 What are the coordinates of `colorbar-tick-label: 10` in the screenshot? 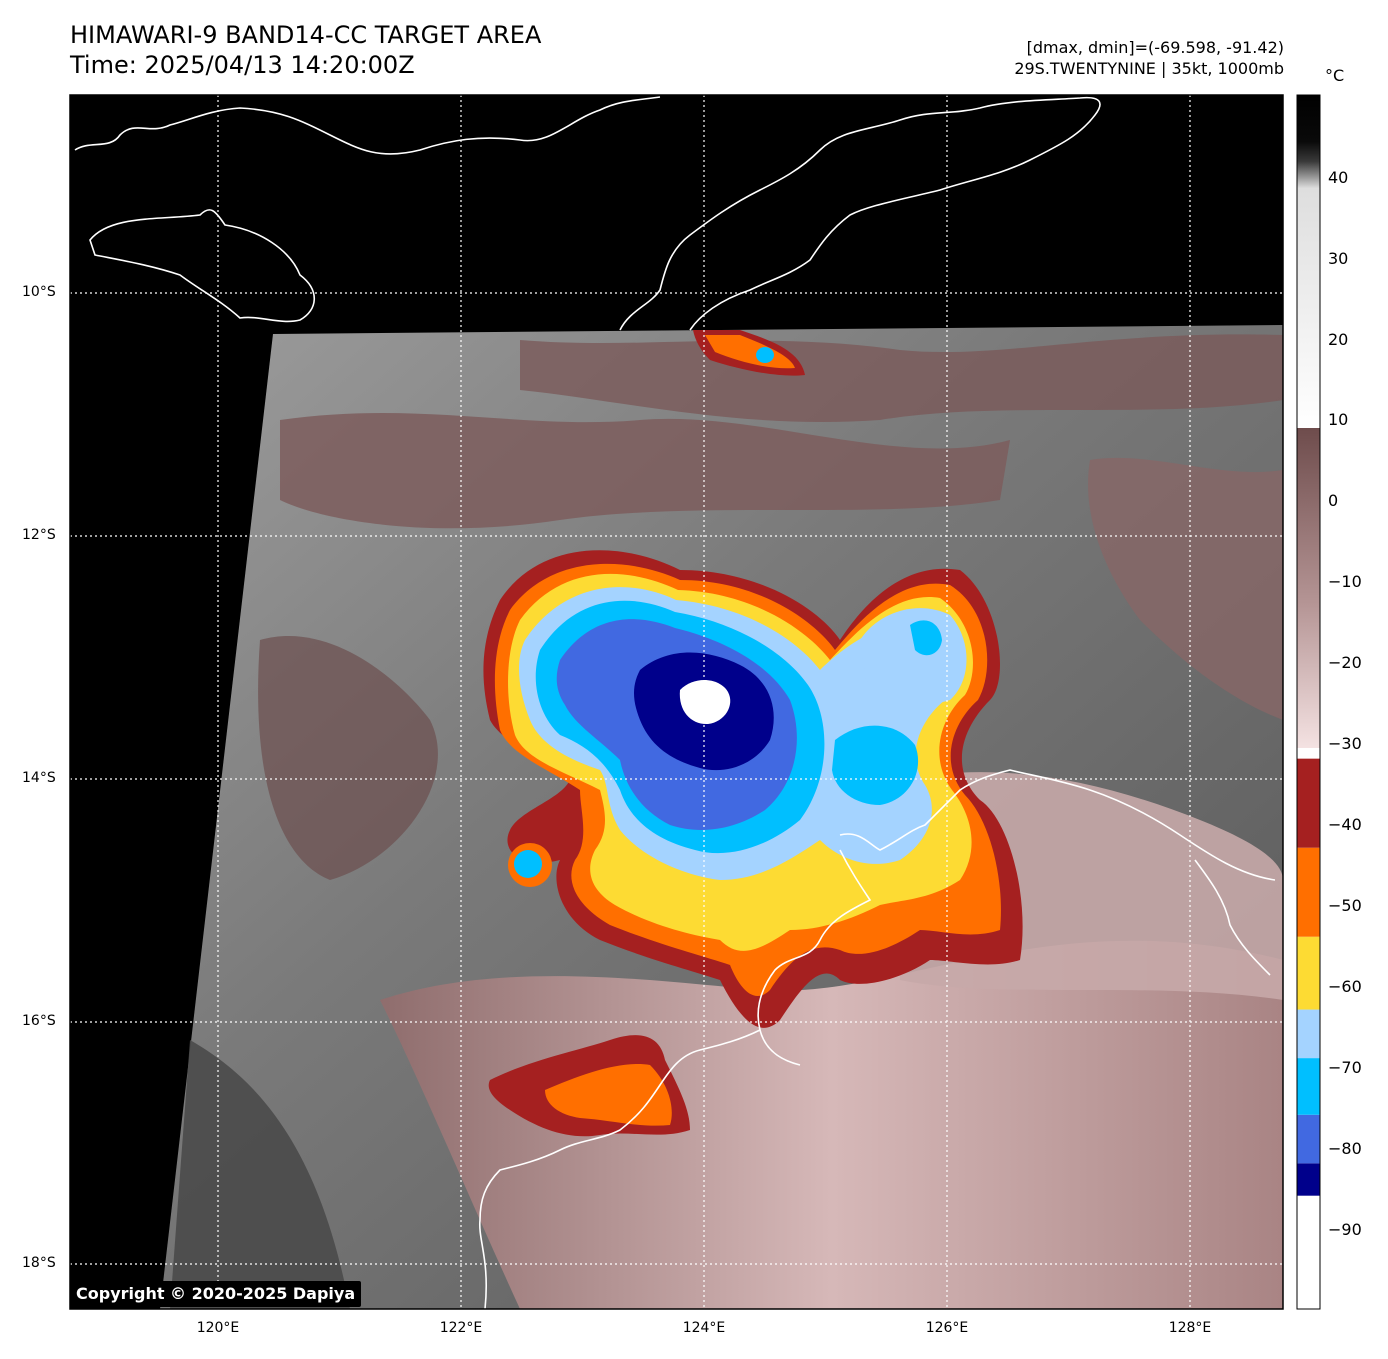 It's located at (1338, 419).